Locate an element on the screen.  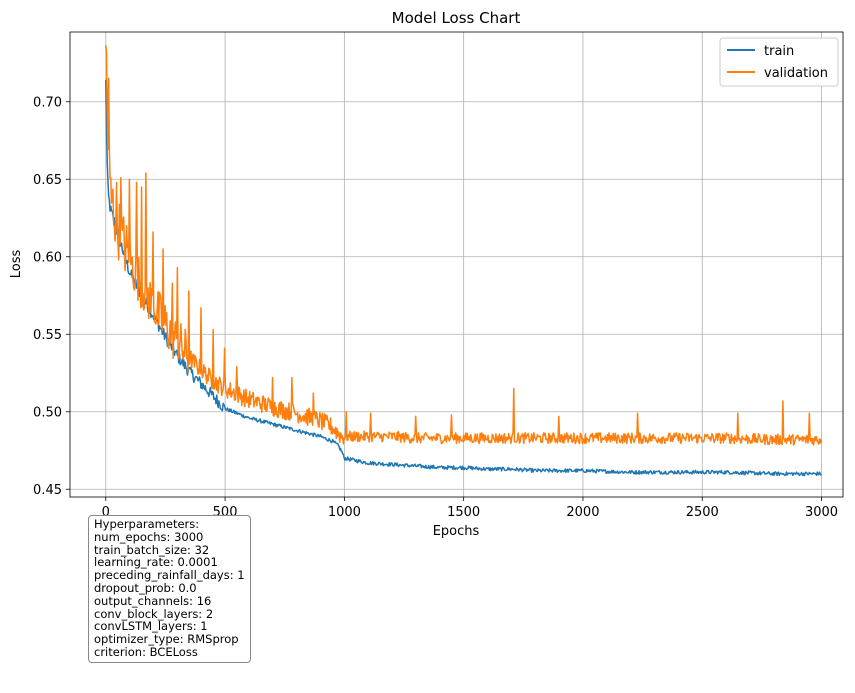
x-tick-label: 1500 is located at coordinates (463, 512).